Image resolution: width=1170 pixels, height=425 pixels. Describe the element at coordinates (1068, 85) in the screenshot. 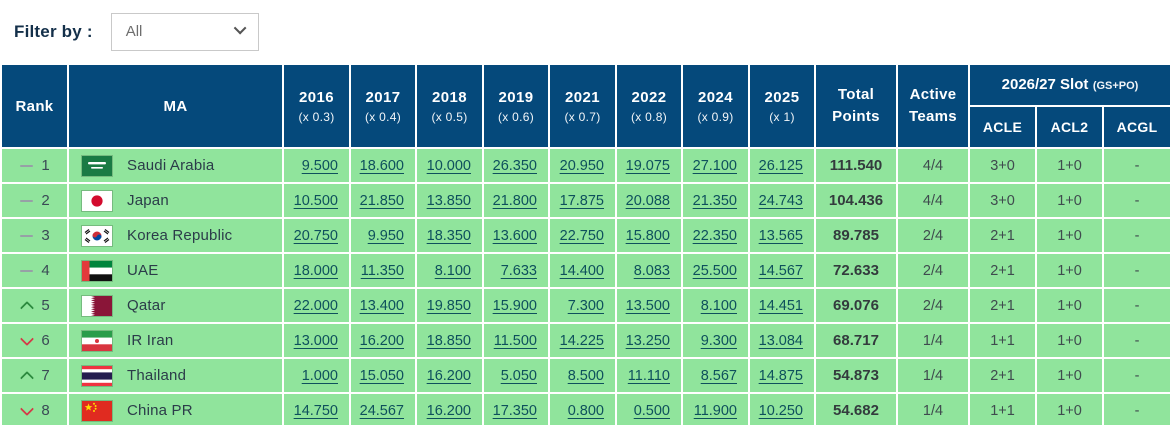

I see `col-header-slot-group: 2026/27 Slot (GS+PO)` at that location.